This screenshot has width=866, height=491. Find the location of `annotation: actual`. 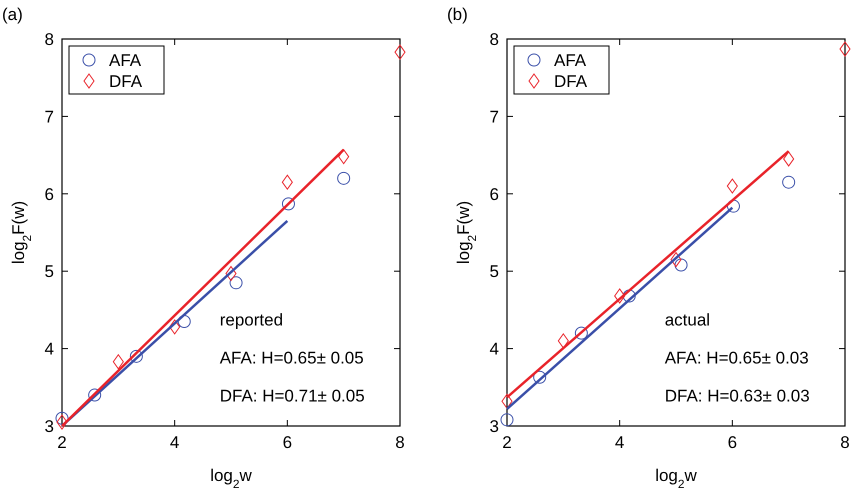

annotation: actual is located at coordinates (687, 320).